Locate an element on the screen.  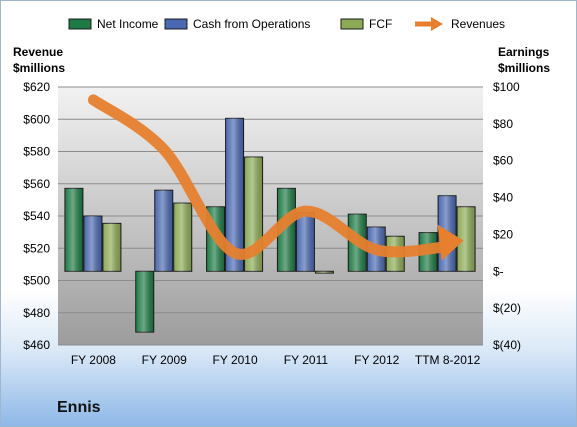
left-axis-ticks: $620 $600 $580 $560 $540 $520 $500 $480 $460 is located at coordinates (36, 216).